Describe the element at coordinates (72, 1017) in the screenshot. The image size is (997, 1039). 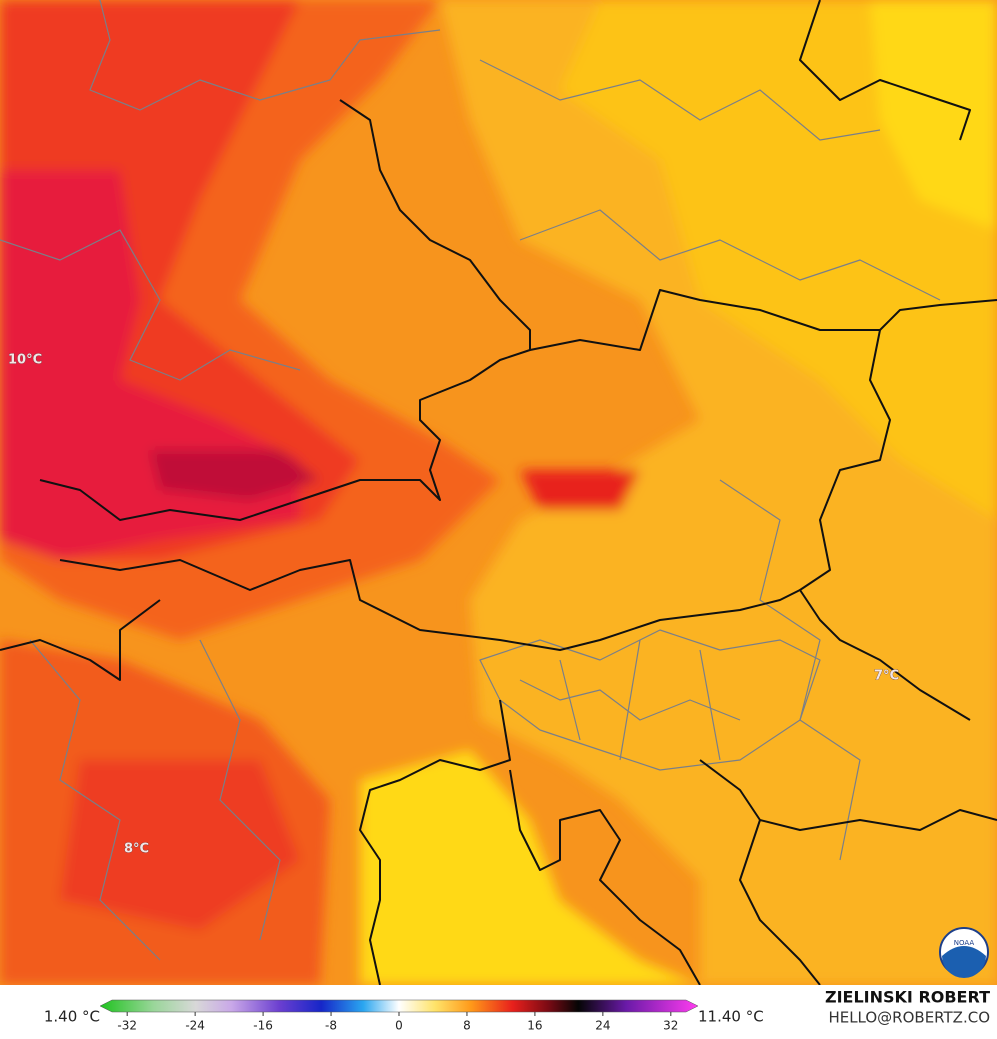
I see `colorbar-min-label: 1.40 °C` at that location.